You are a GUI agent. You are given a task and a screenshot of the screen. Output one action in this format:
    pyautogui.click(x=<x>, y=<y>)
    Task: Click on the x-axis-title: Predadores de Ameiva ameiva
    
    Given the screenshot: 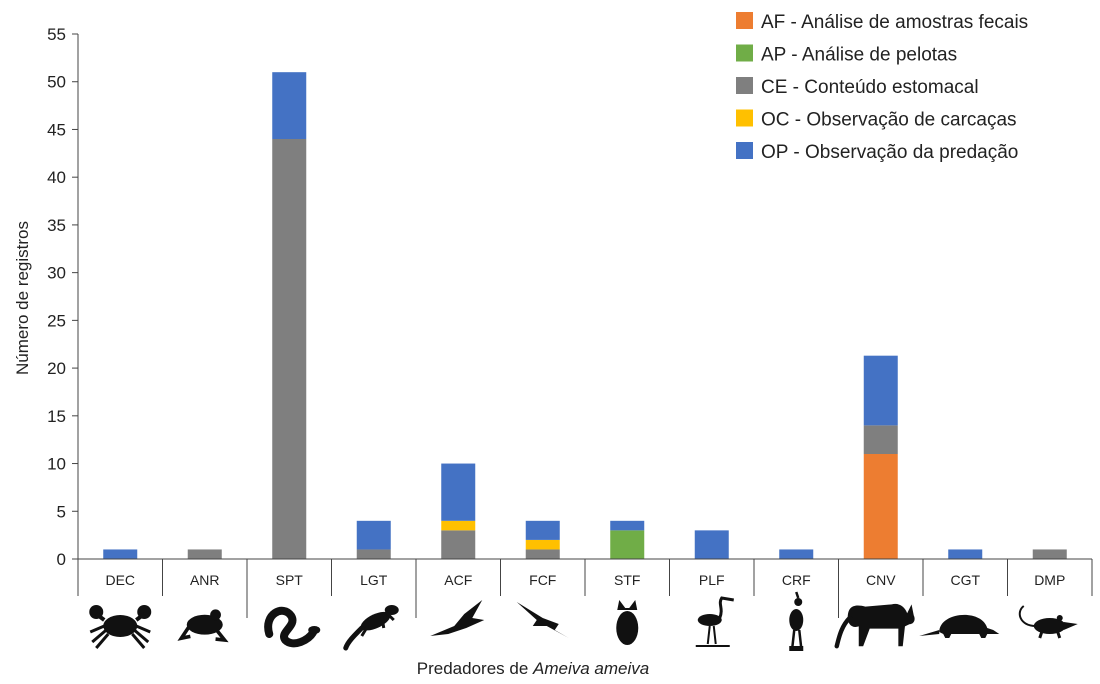 What is the action you would take?
    pyautogui.click(x=533, y=668)
    